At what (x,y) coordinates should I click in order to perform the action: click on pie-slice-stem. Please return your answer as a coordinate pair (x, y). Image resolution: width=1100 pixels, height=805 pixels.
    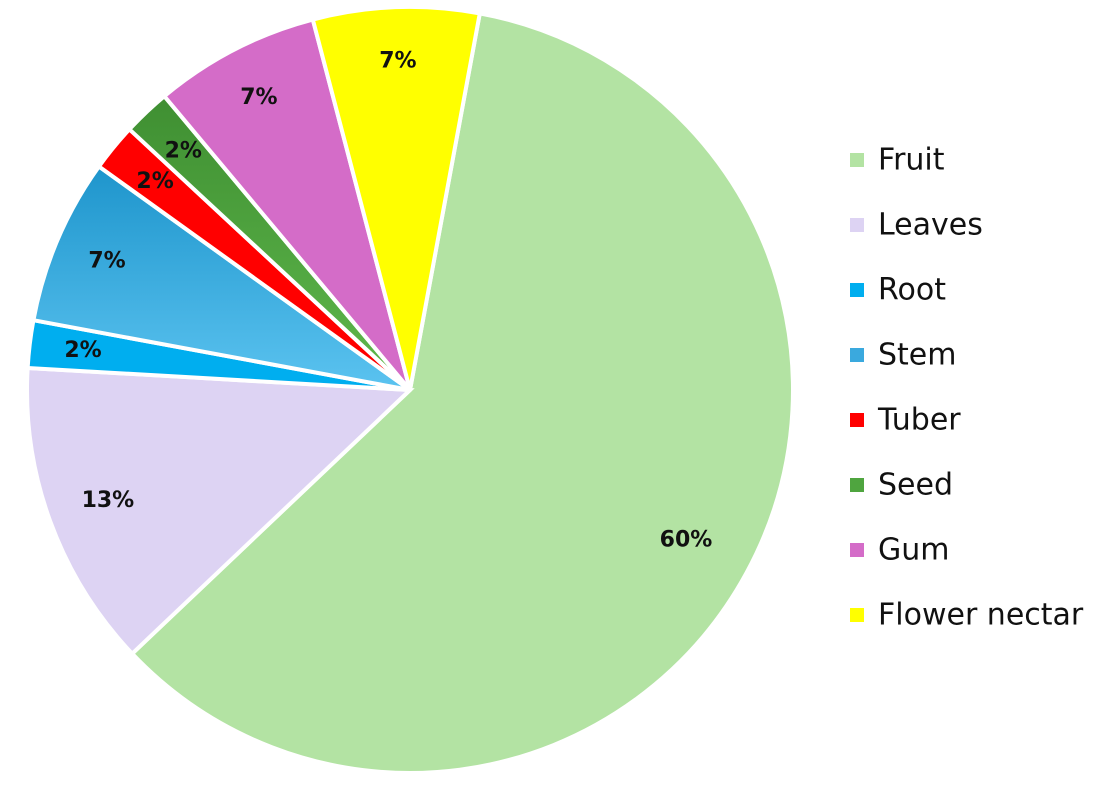
    Looking at the image, I should click on (221, 277).